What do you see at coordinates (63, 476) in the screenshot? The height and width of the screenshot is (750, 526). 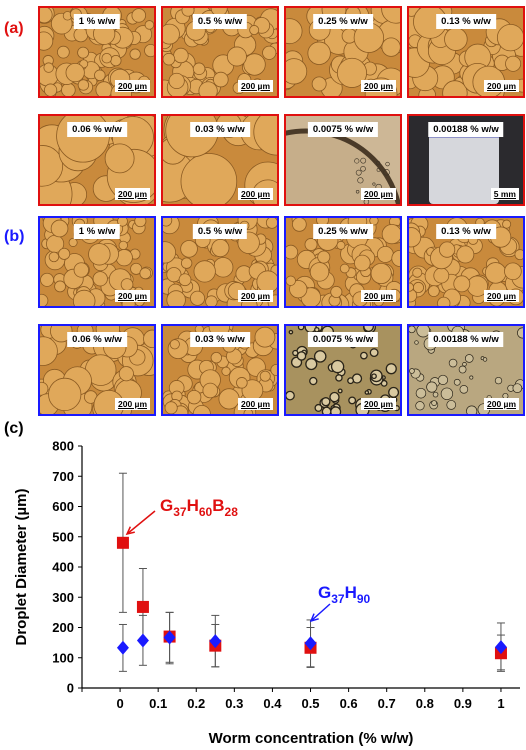 I see `y-tick-label: 700` at bounding box center [63, 476].